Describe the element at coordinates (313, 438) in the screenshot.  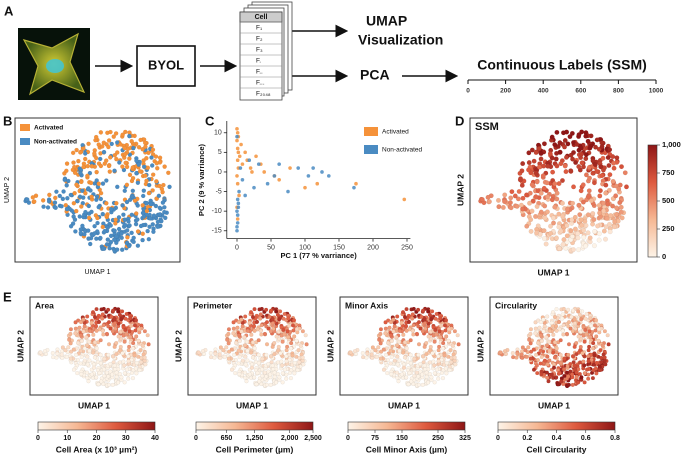
I see `colorbar-tick-label: 2,500` at that location.